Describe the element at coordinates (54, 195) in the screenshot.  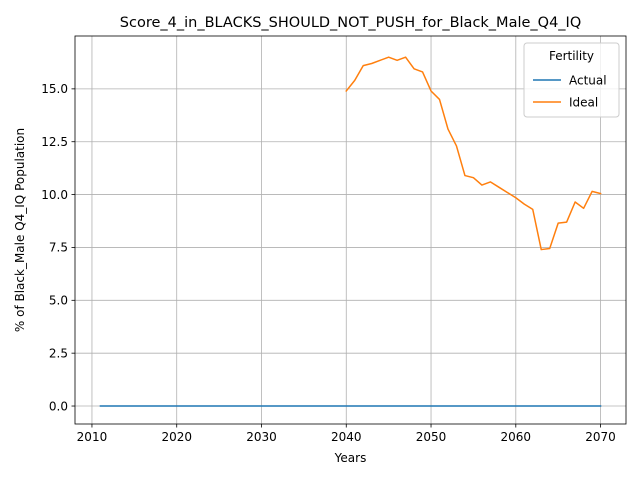
I see `y-tick-label: 10.0` at that location.